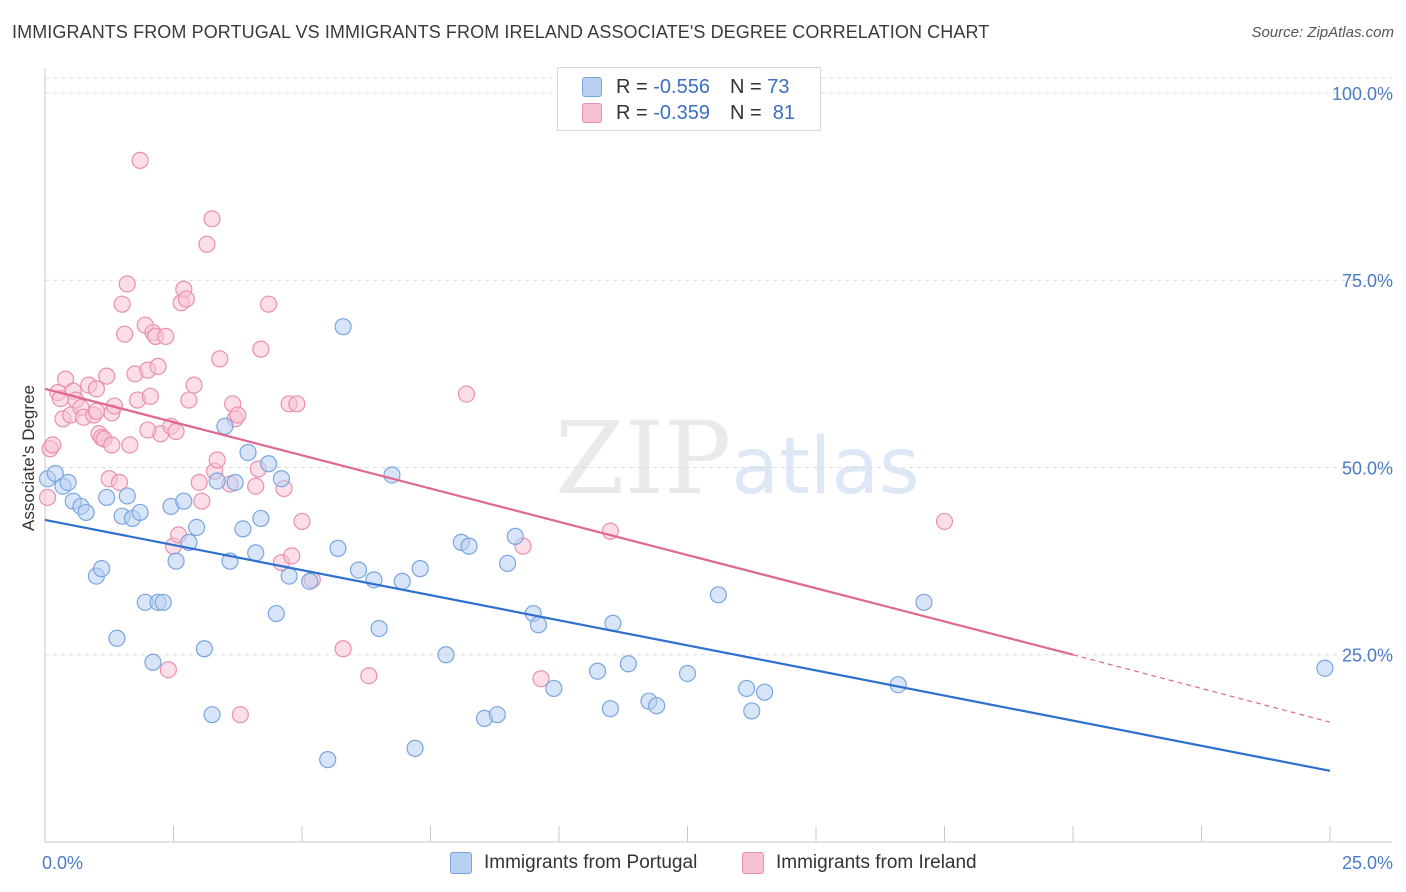 The image size is (1406, 892). Describe the element at coordinates (592, 87) in the screenshot. I see `legend-swatch-portugal` at that location.